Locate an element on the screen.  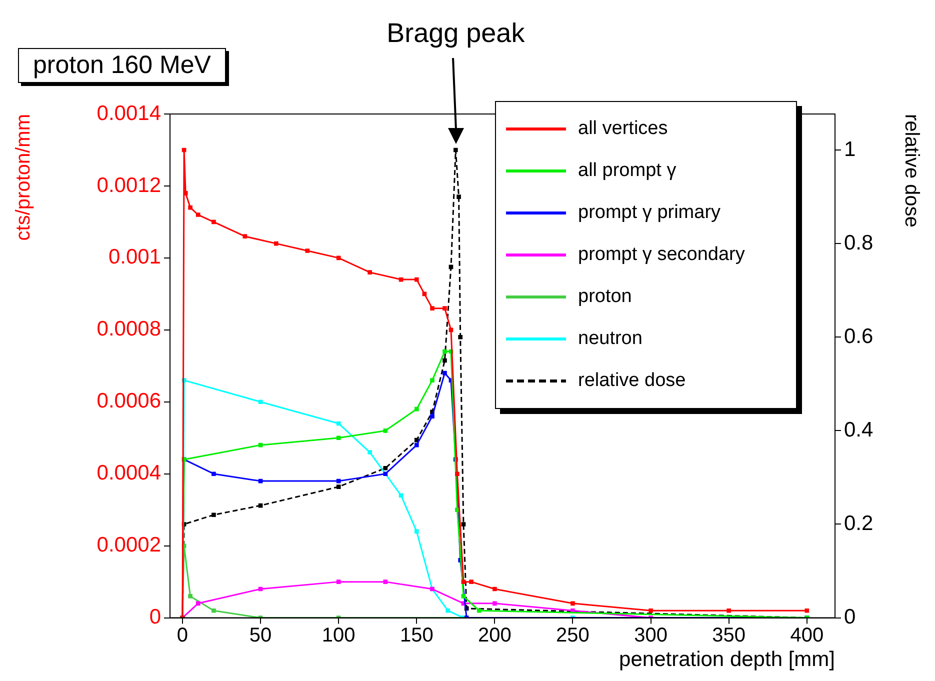
legend-label: all prompt γ is located at coordinates (627, 171).